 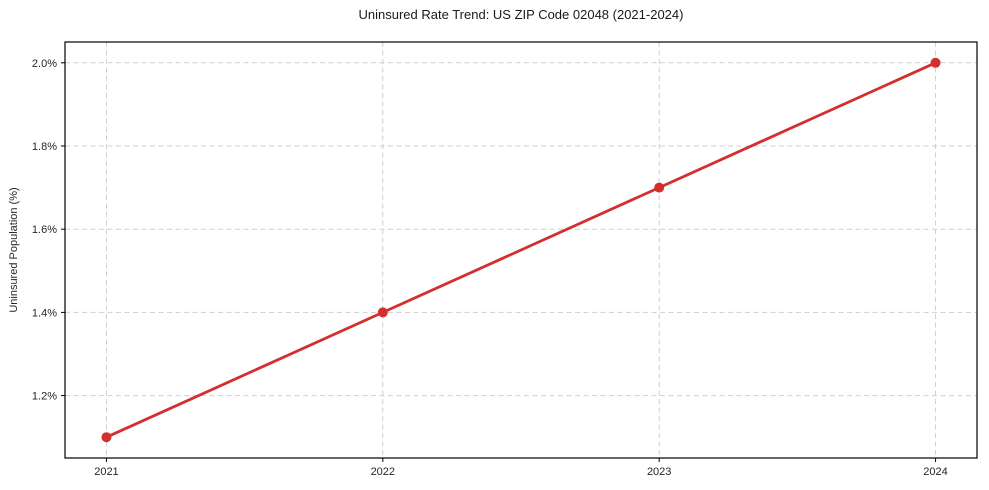 I want to click on y-tick-label: 1.4%, so click(x=44, y=313).